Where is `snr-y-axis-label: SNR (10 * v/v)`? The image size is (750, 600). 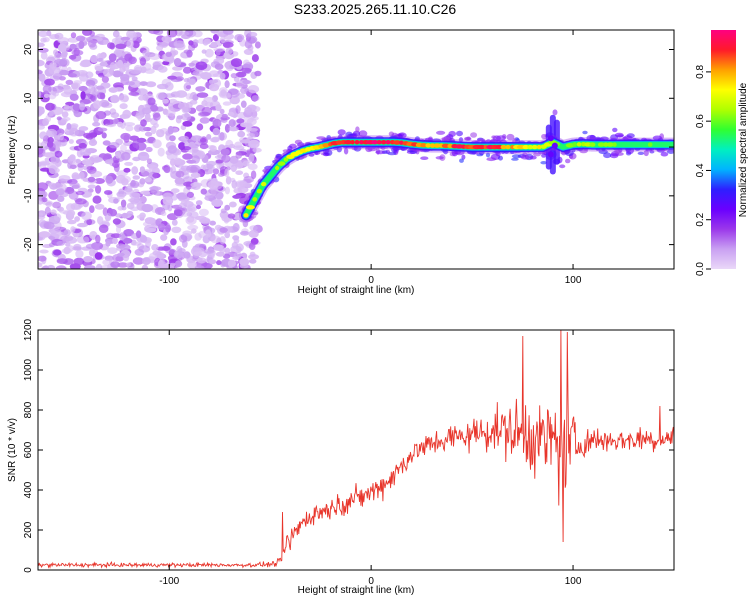 snr-y-axis-label: SNR (10 * v/v) is located at coordinates (12, 450).